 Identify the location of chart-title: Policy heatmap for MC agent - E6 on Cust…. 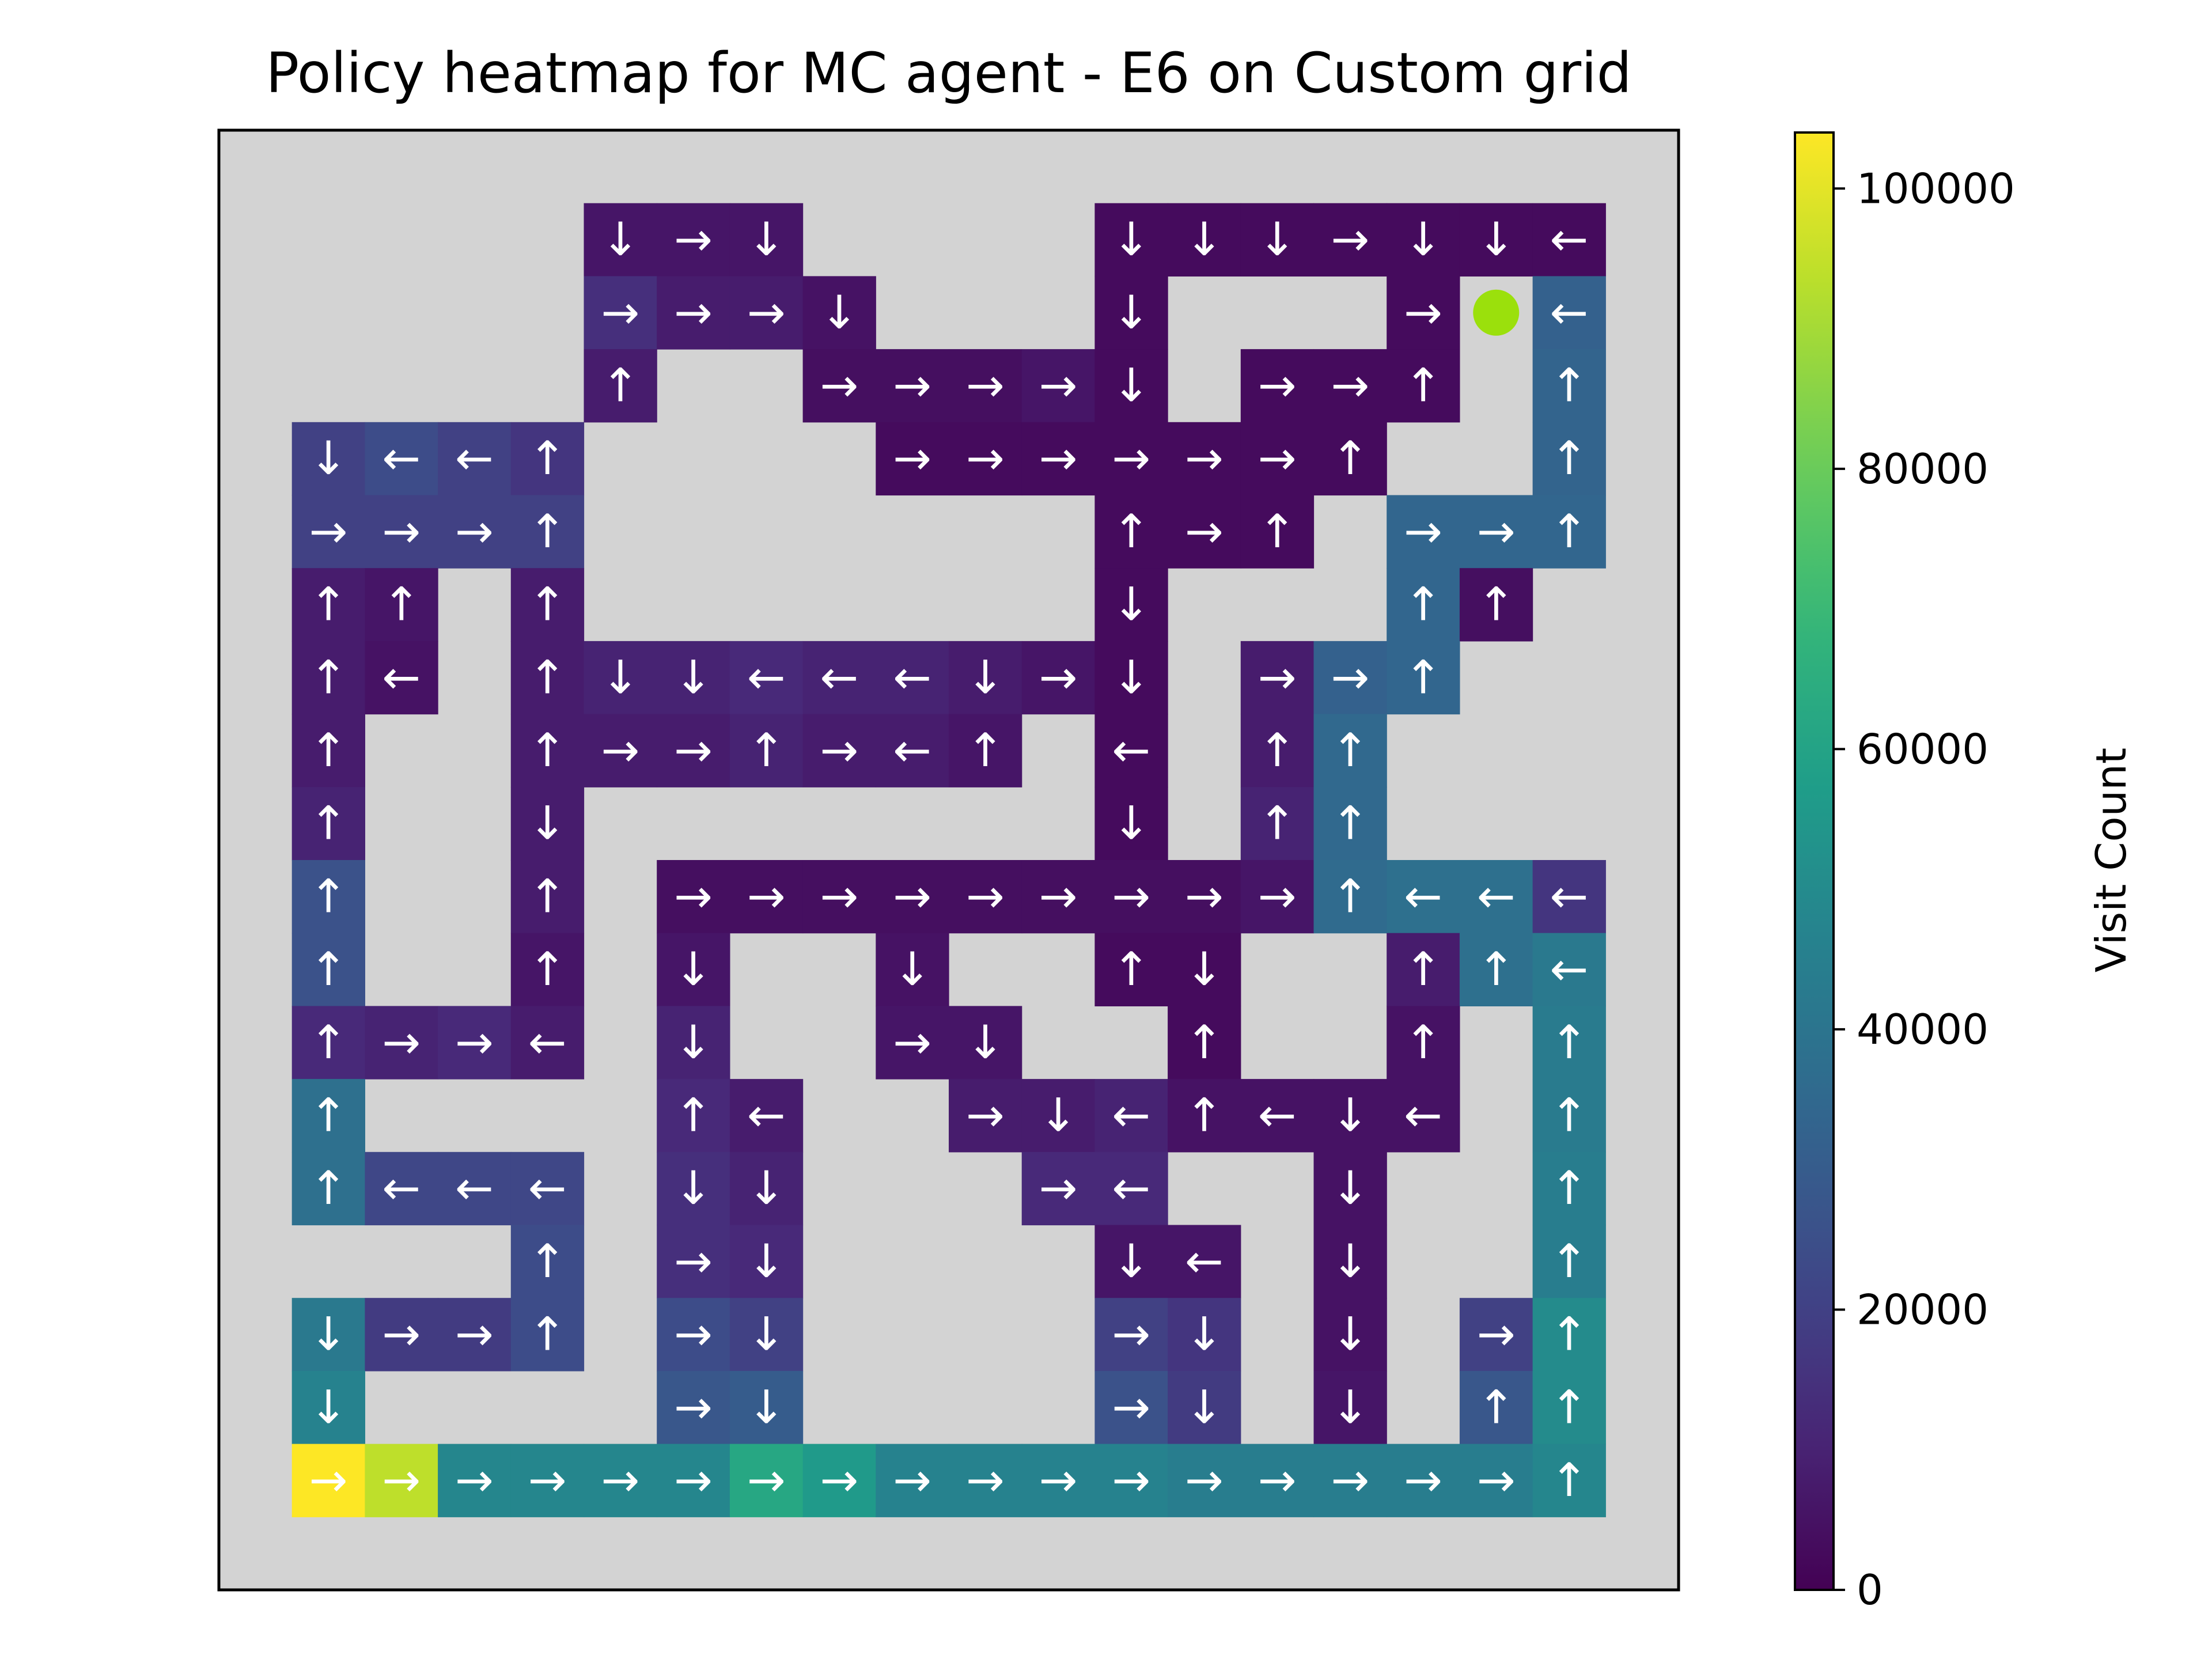
(948, 73).